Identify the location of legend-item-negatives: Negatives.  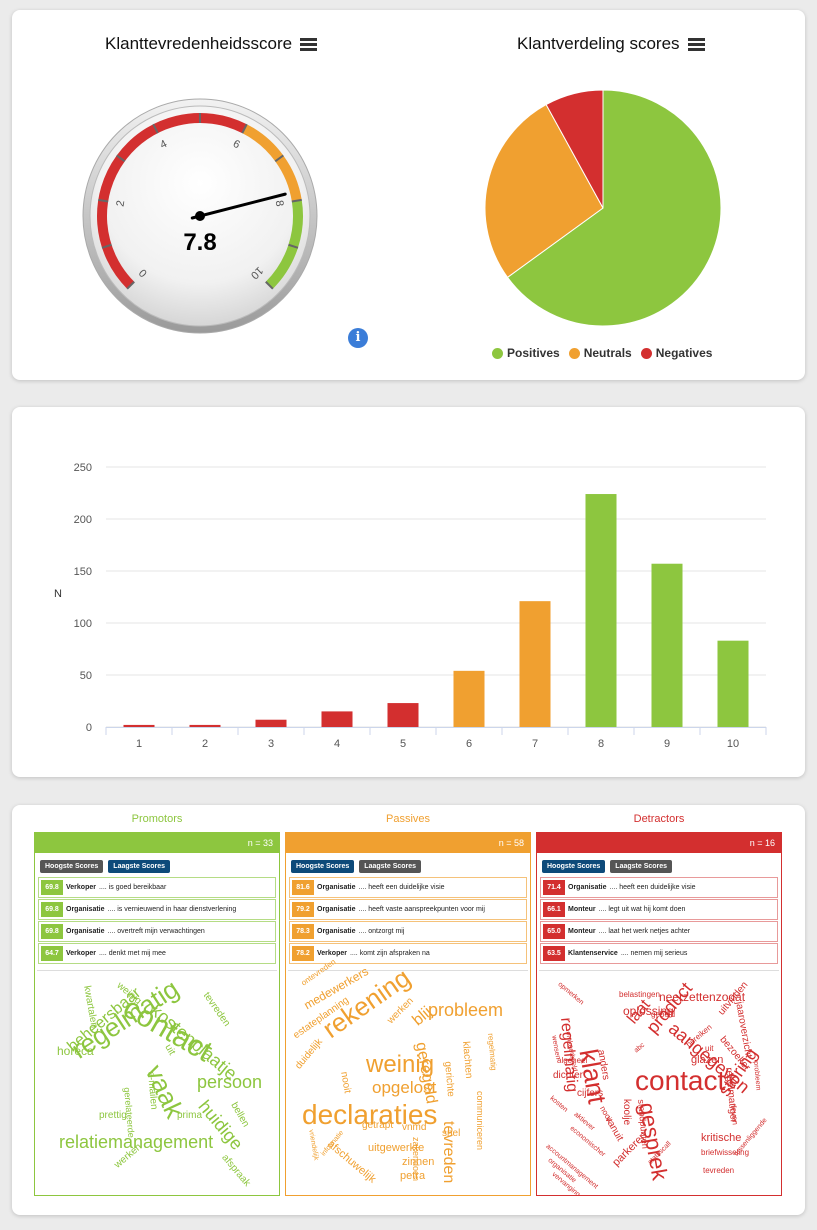
(676, 353).